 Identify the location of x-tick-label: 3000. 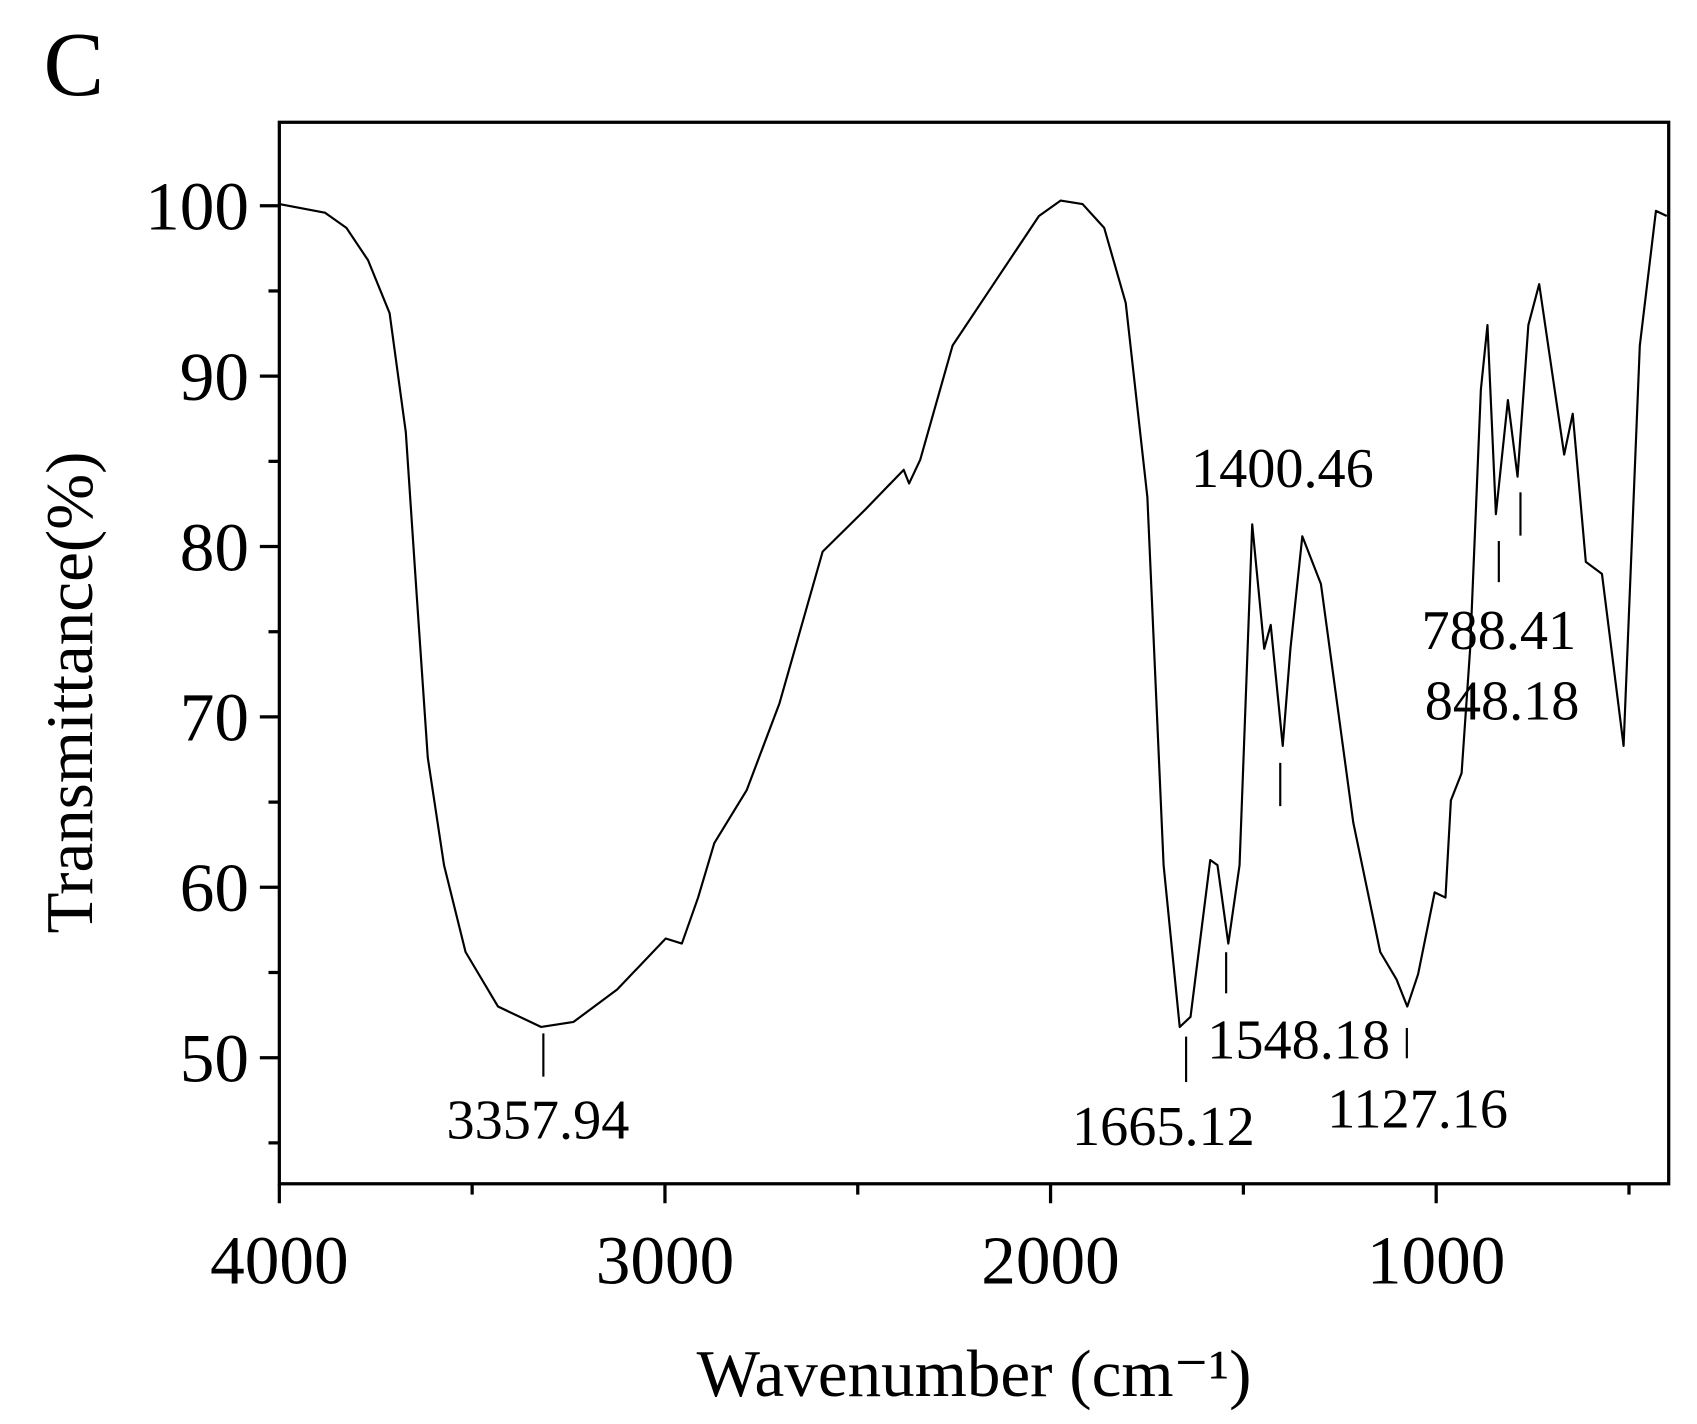
(665, 1259).